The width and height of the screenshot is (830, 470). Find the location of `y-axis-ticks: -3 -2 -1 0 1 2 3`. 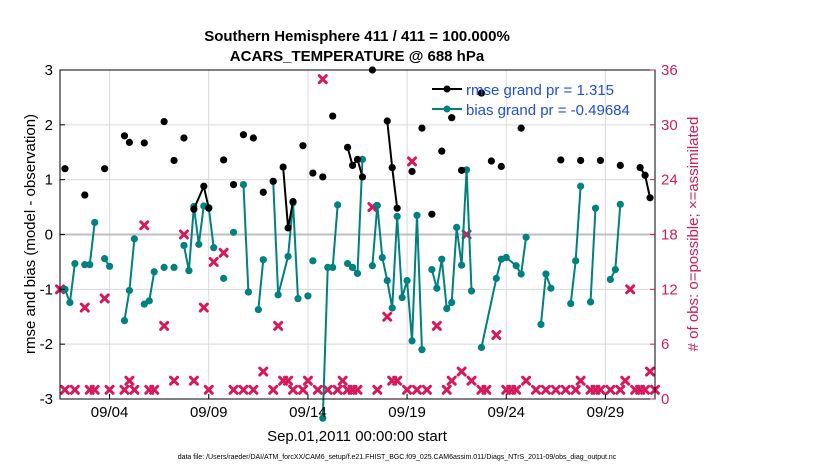

y-axis-ticks: -3 -2 -1 0 1 2 3 is located at coordinates (52, 235).